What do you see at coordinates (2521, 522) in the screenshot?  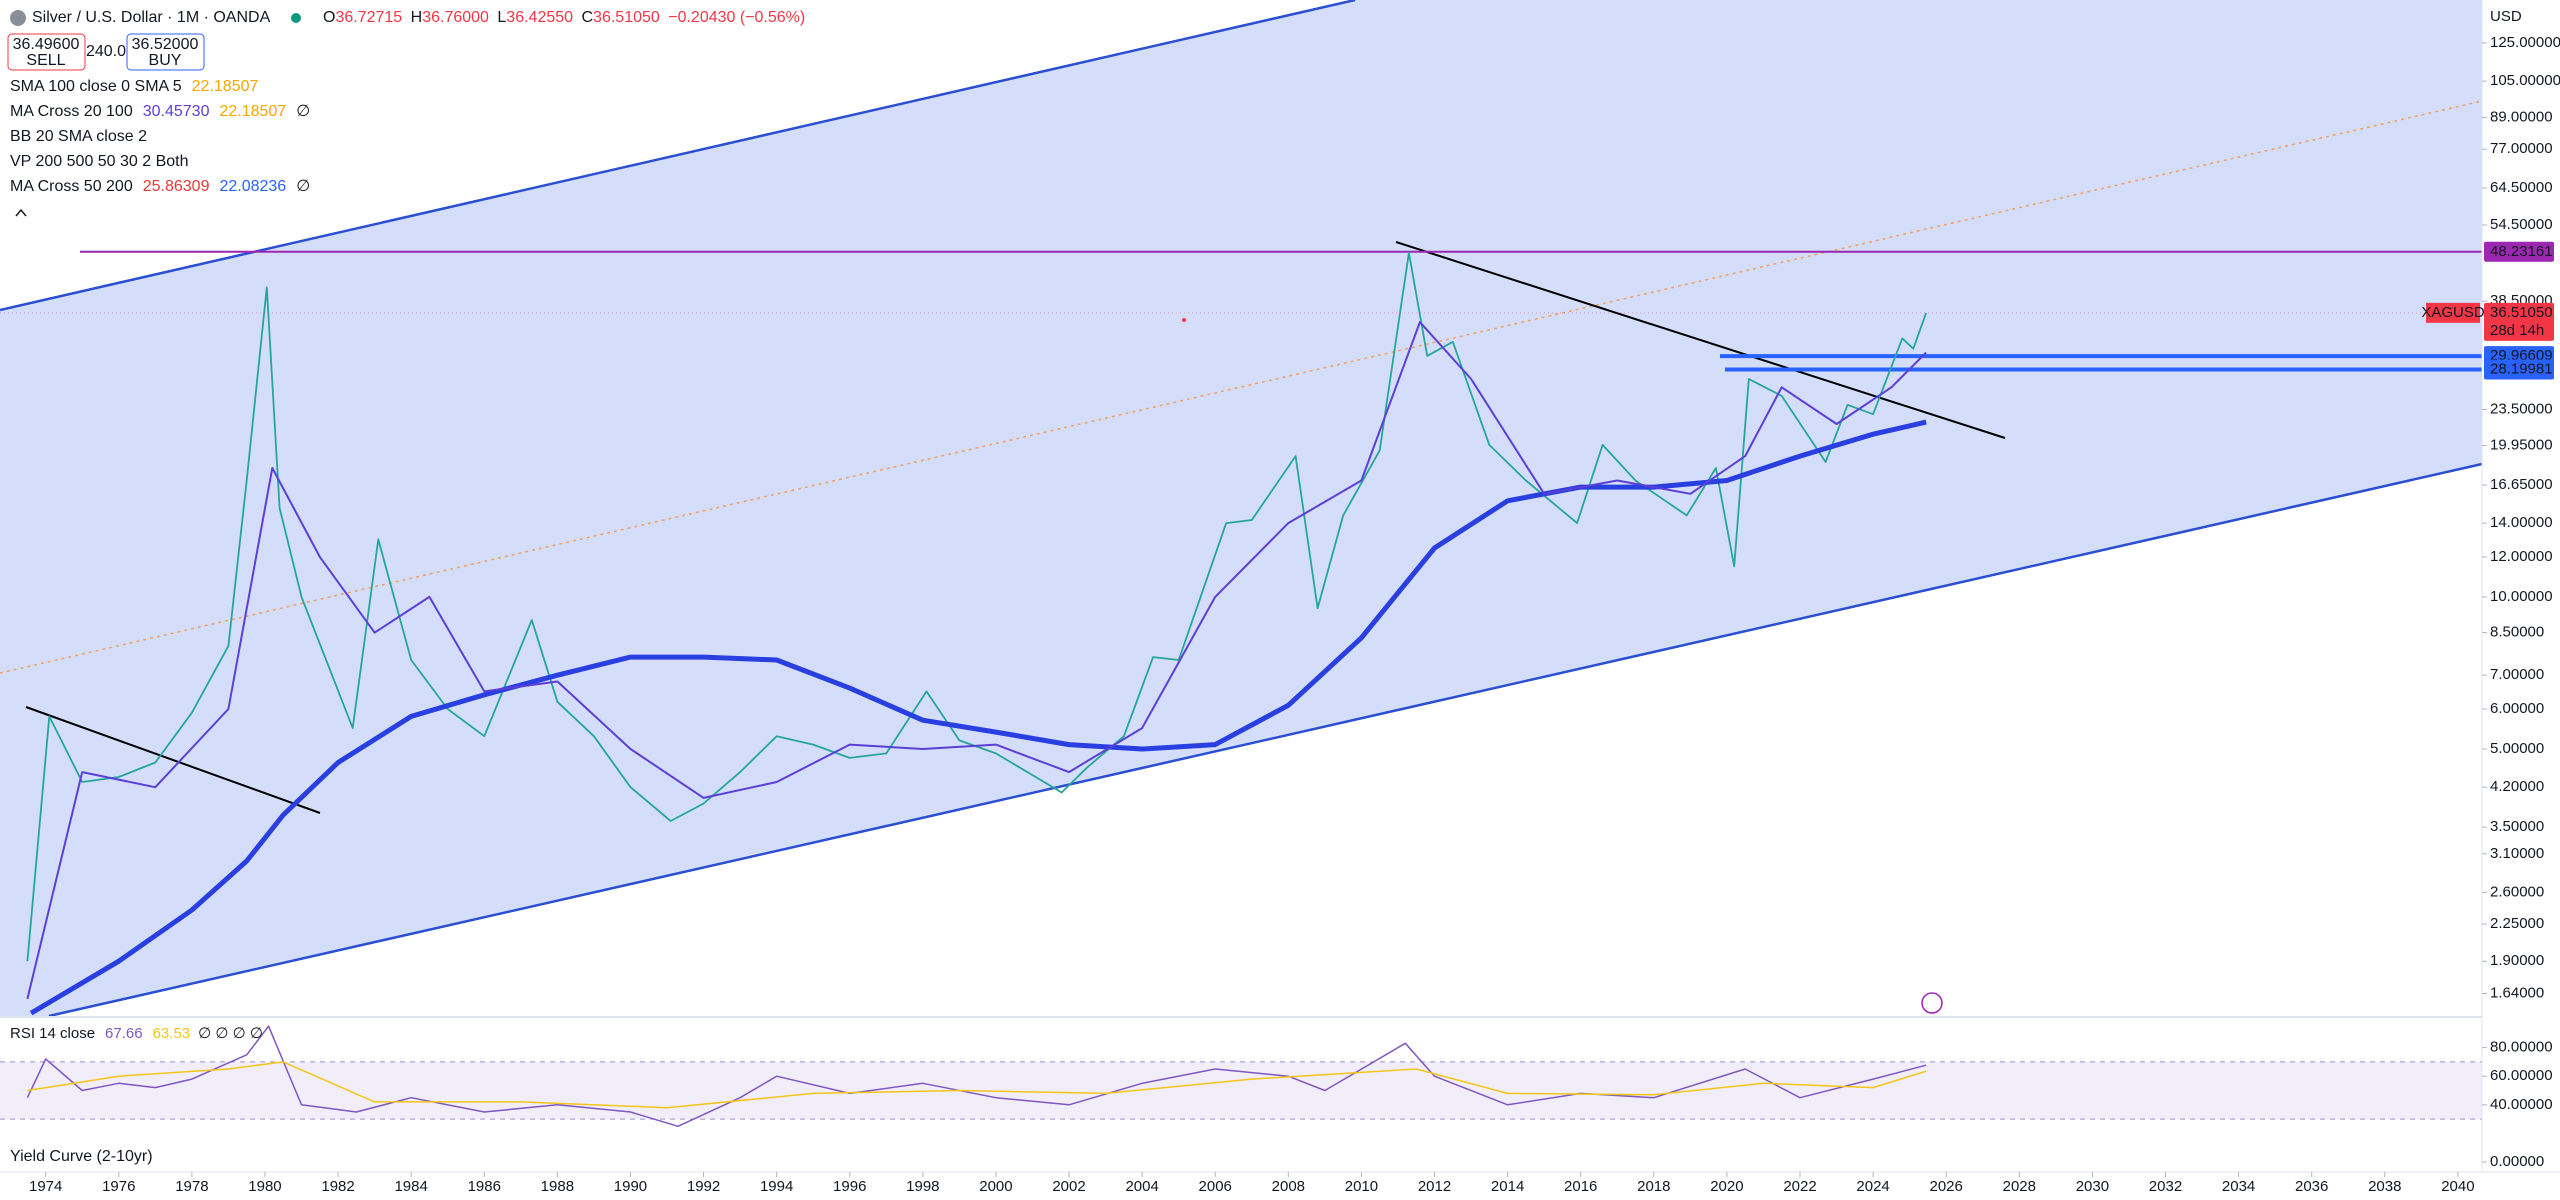 I see `y-tick-label: 14.00000` at bounding box center [2521, 522].